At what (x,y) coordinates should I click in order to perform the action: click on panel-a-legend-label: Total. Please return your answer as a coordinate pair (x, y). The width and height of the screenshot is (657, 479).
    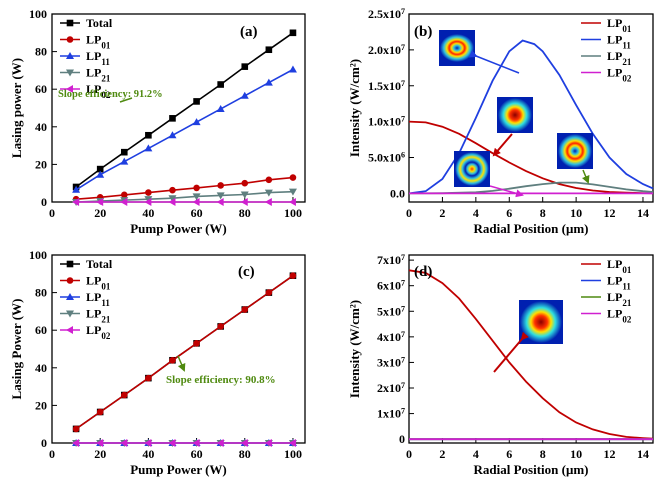
    Looking at the image, I should click on (99, 23).